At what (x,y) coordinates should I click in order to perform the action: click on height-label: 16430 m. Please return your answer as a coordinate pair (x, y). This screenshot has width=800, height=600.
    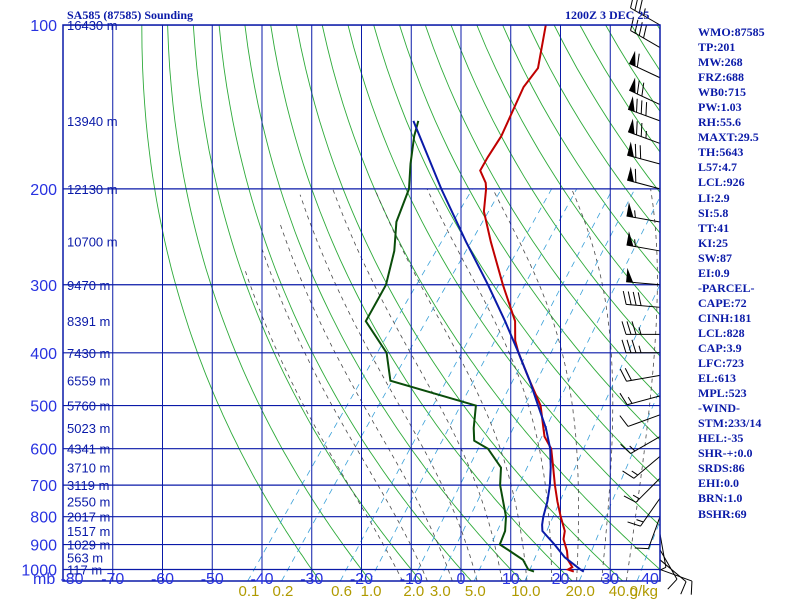
    Looking at the image, I should click on (92, 25).